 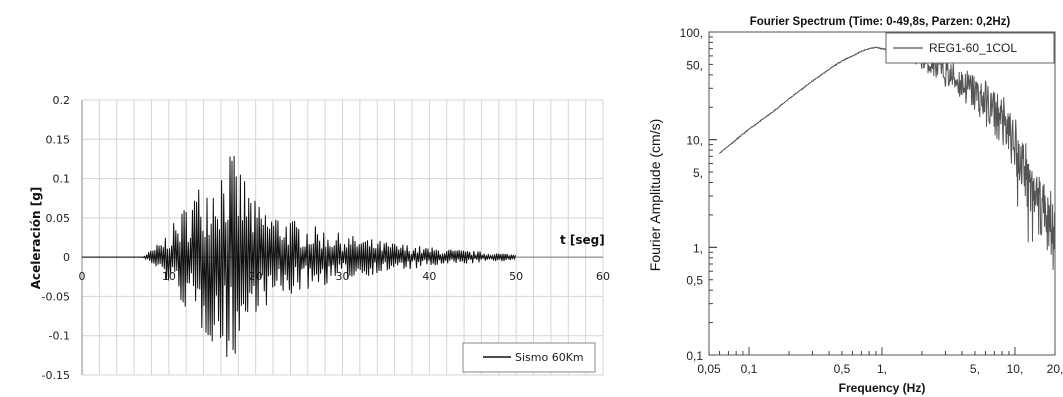 I want to click on right-x-tick-label: 0,5, so click(x=842, y=369).